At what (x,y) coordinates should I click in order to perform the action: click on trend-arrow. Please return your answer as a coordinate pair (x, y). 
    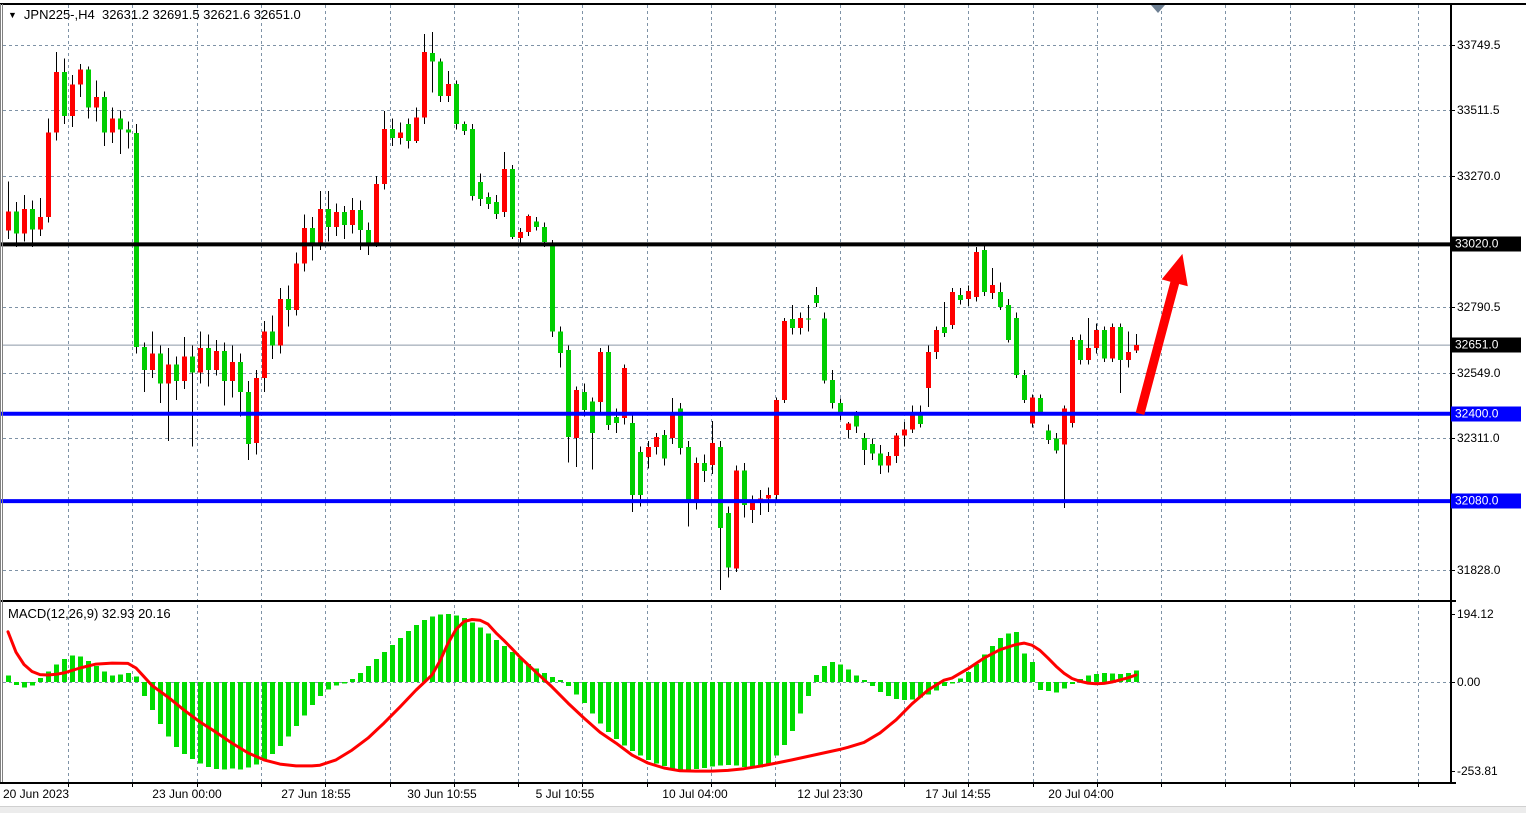
    Looking at the image, I should click on (1161, 334).